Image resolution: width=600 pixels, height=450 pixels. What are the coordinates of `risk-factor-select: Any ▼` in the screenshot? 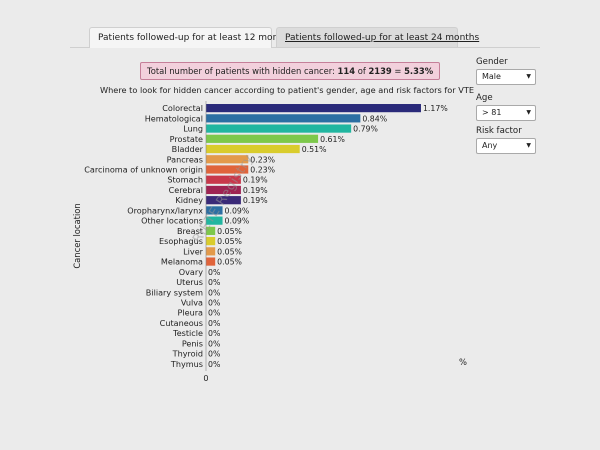 It's located at (506, 146).